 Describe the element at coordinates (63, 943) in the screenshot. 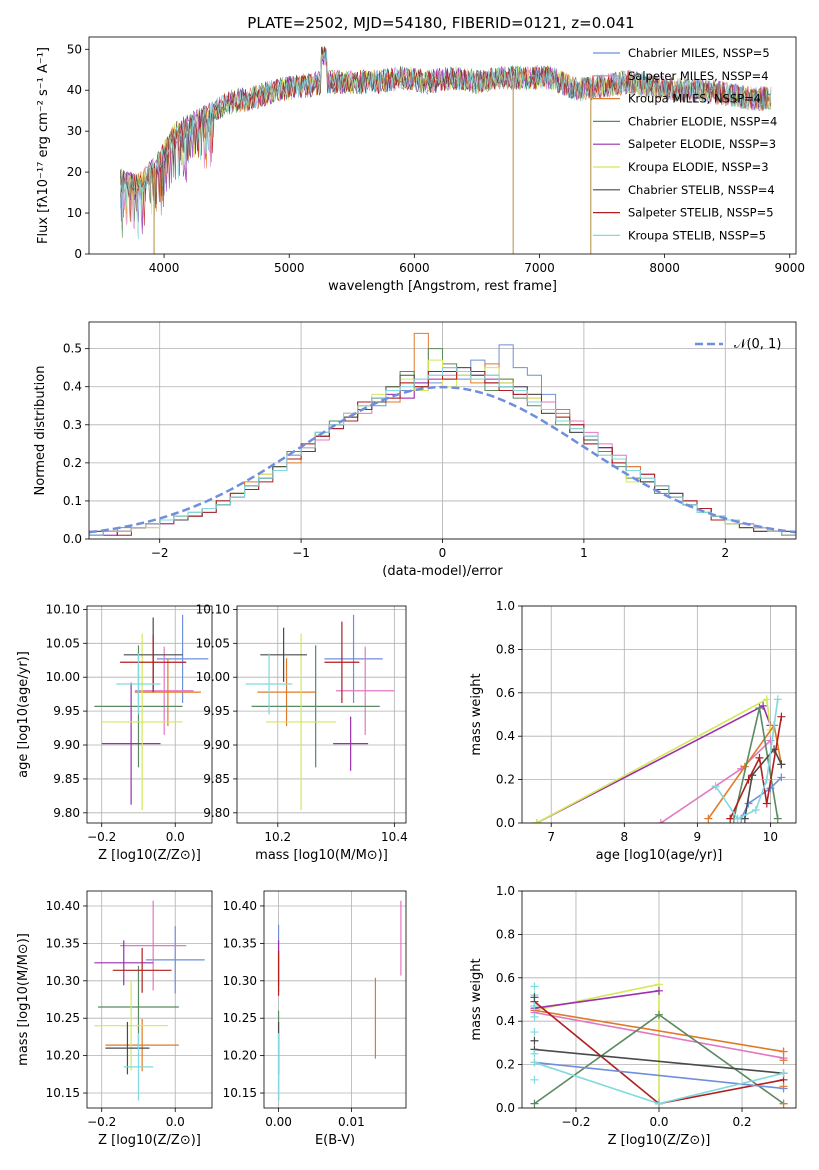

I see `y-tick-label: 10.35` at that location.